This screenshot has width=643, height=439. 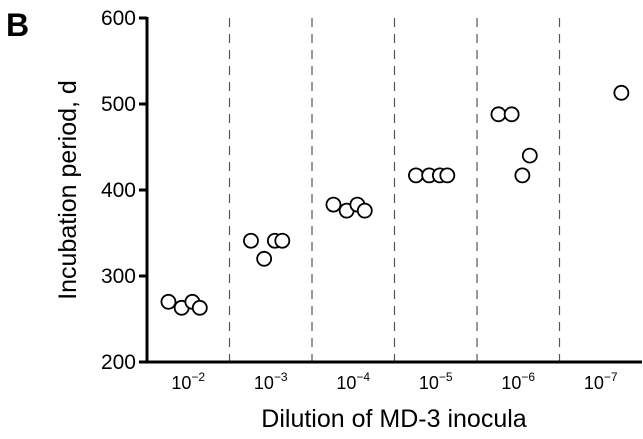 What do you see at coordinates (436, 381) in the screenshot?
I see `x-tick-label: 10⁻⁵` at bounding box center [436, 381].